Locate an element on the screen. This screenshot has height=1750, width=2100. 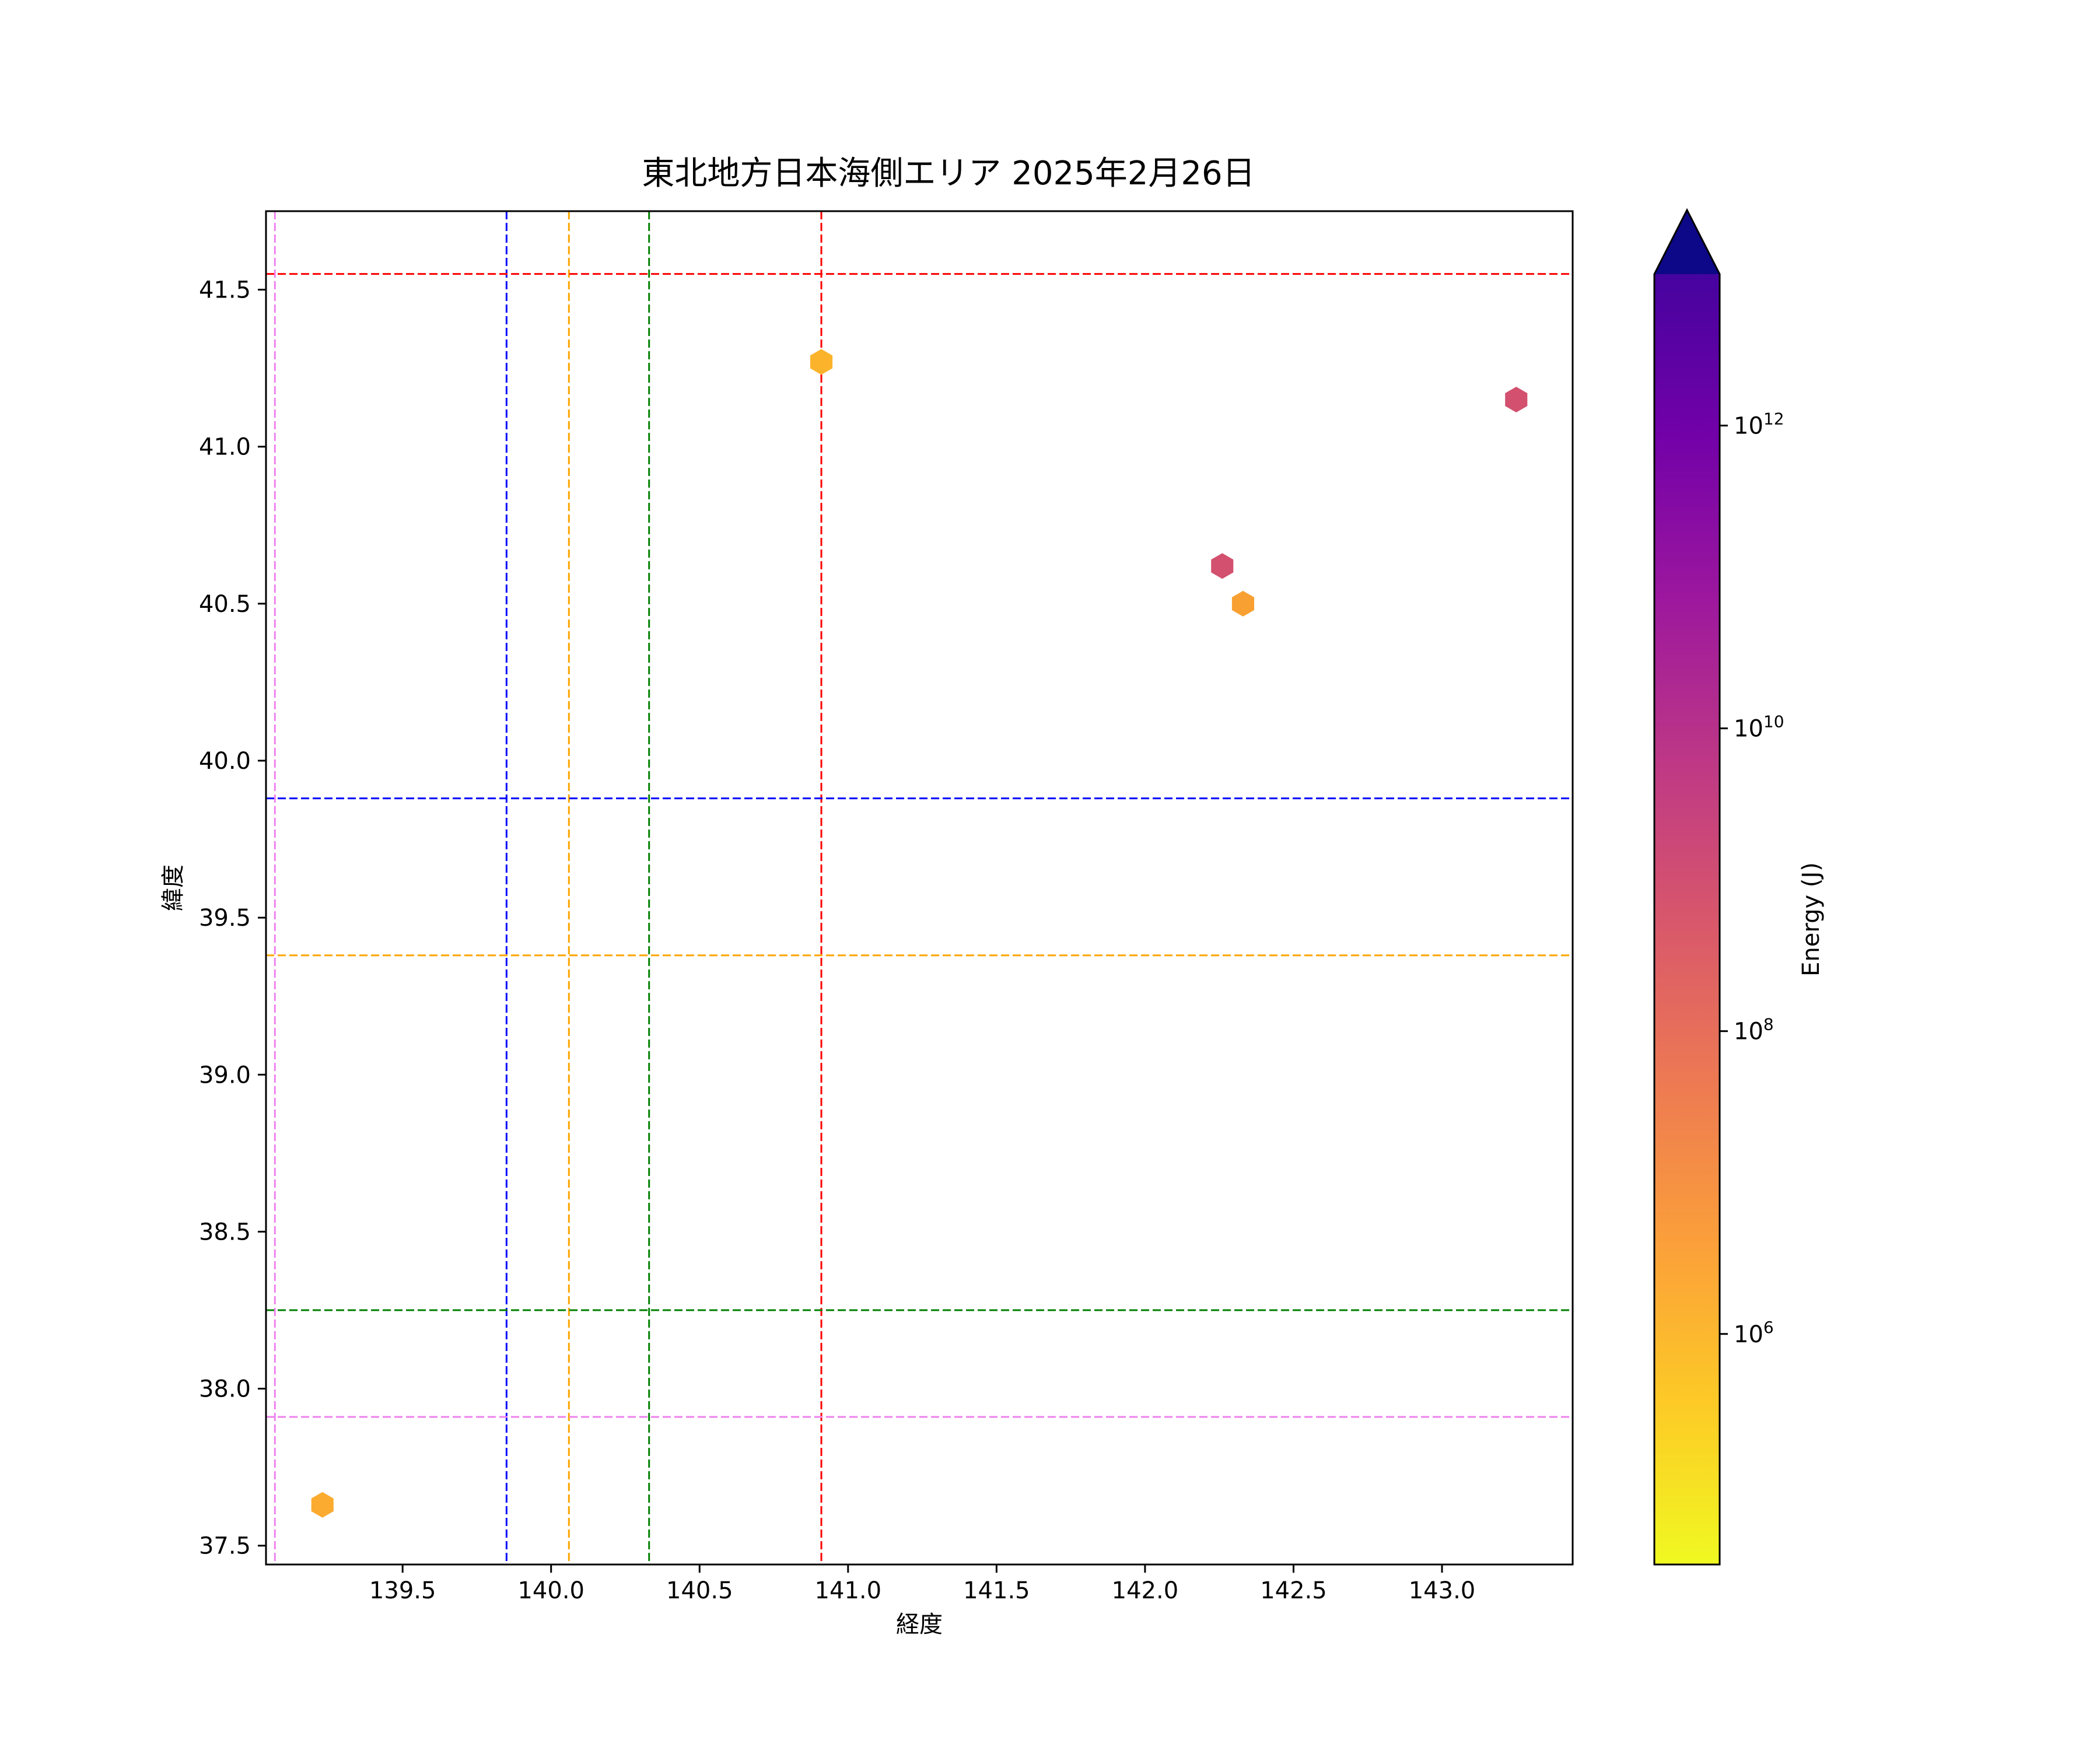
x-tick-label-3: 141.0 is located at coordinates (848, 1590).